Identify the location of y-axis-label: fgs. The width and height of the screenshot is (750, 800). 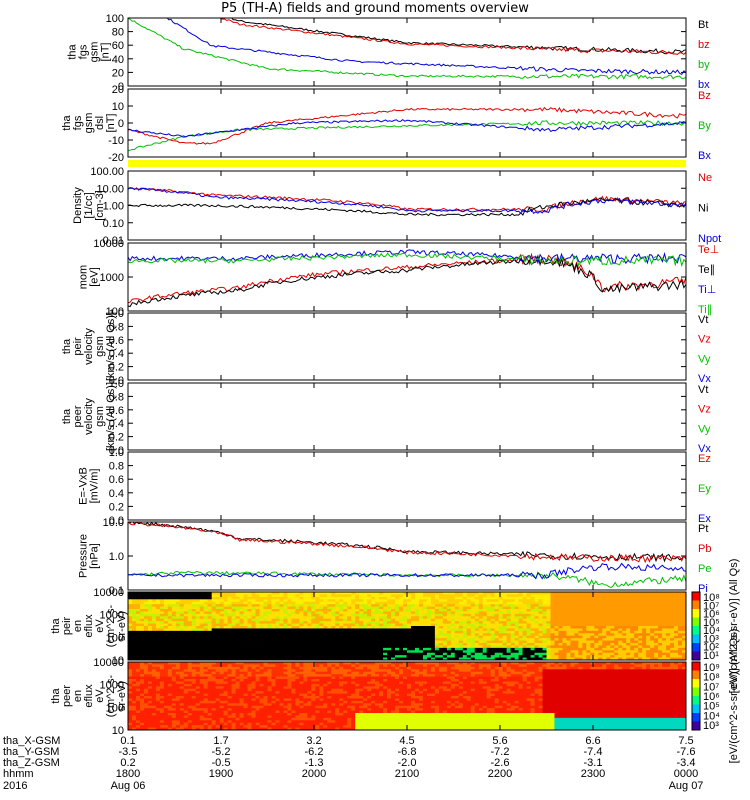
(78, 122).